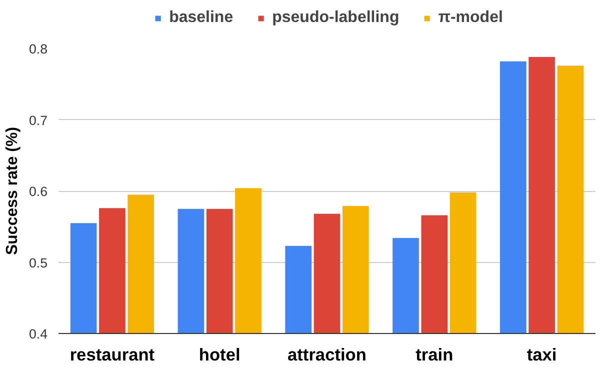  I want to click on x-tick-label: taxi, so click(541, 354).